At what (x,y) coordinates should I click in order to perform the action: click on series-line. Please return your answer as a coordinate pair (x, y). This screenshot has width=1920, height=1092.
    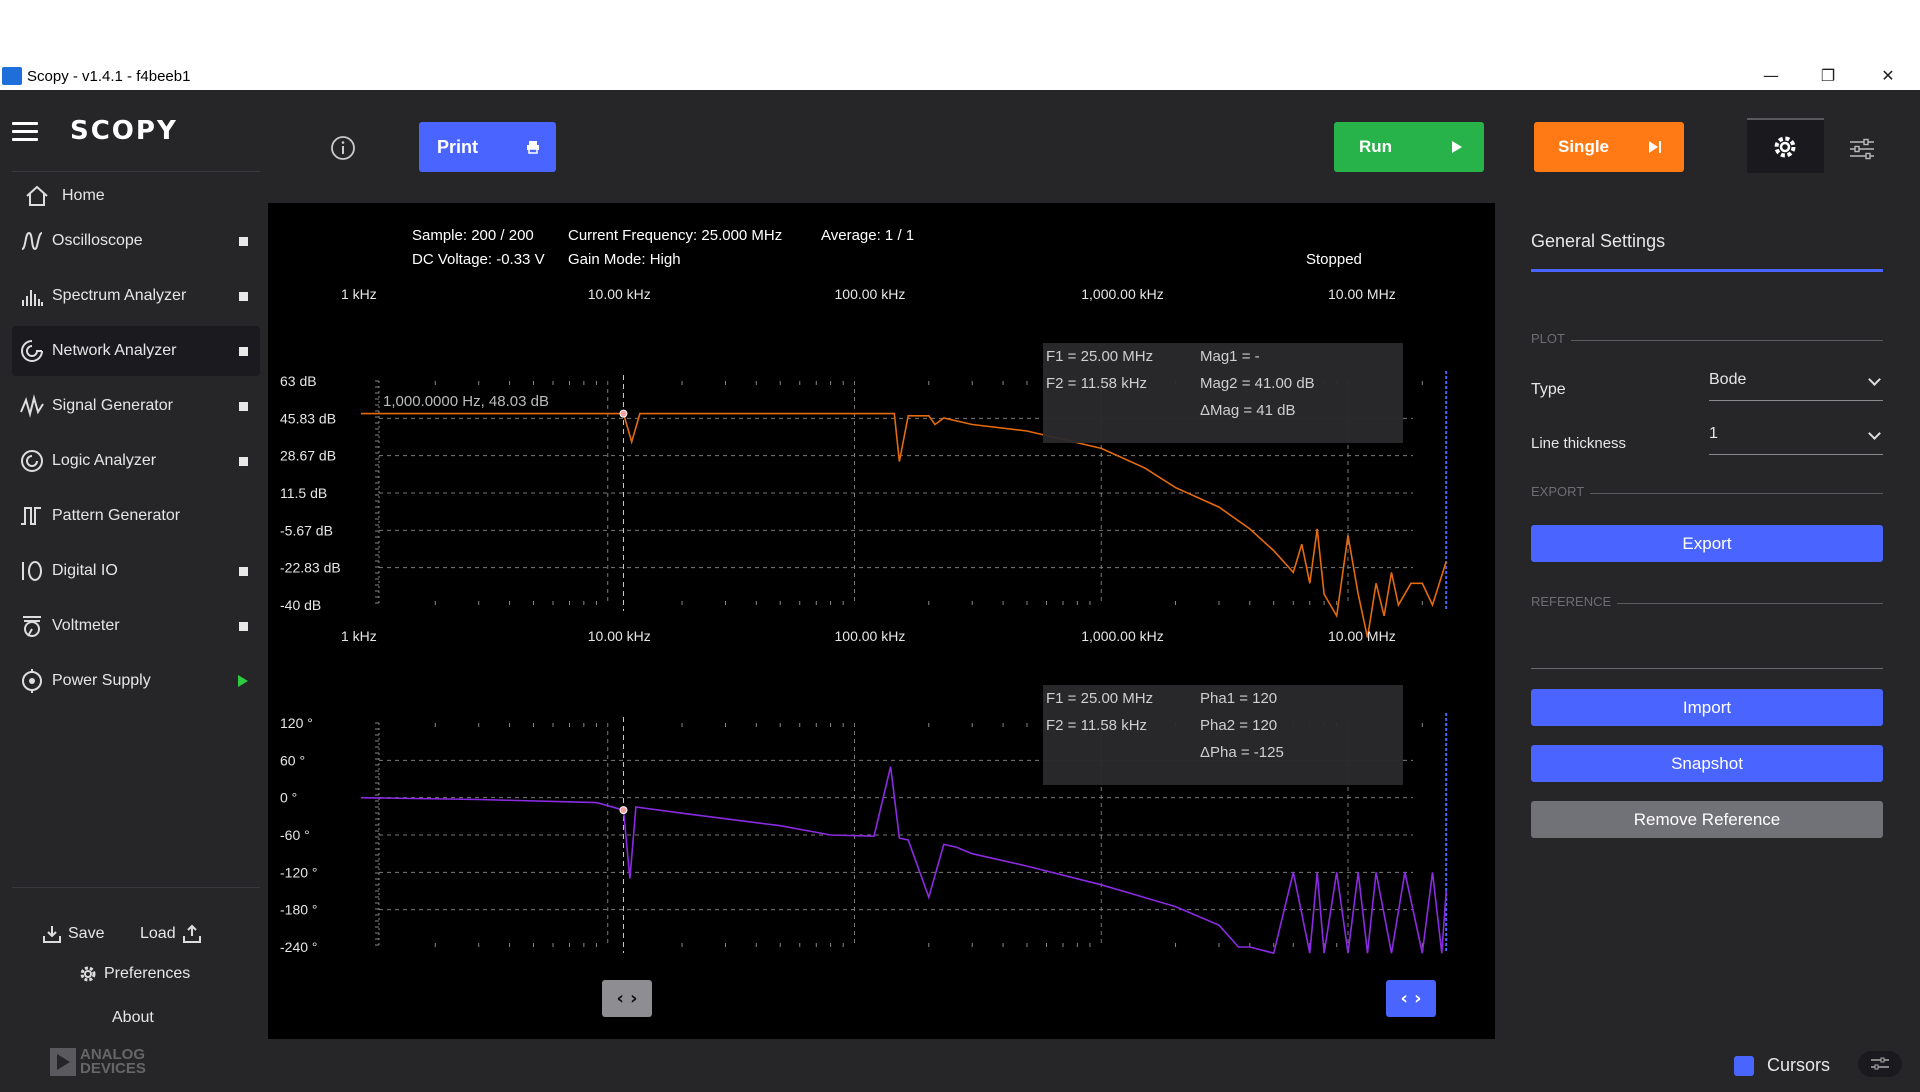
    Looking at the image, I should click on (904, 525).